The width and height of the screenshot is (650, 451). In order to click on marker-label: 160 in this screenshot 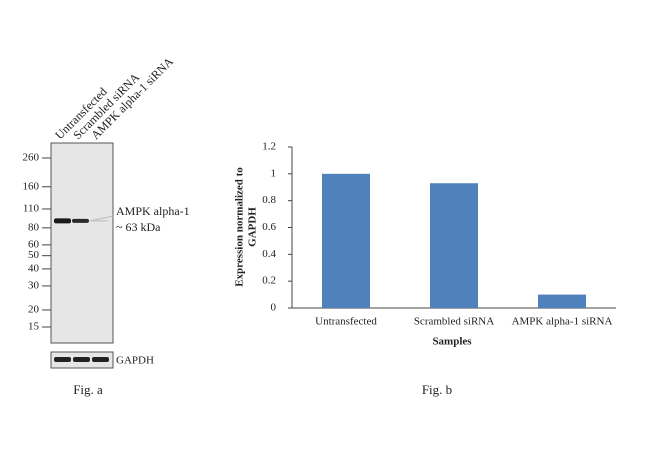, I will do `click(31, 186)`.